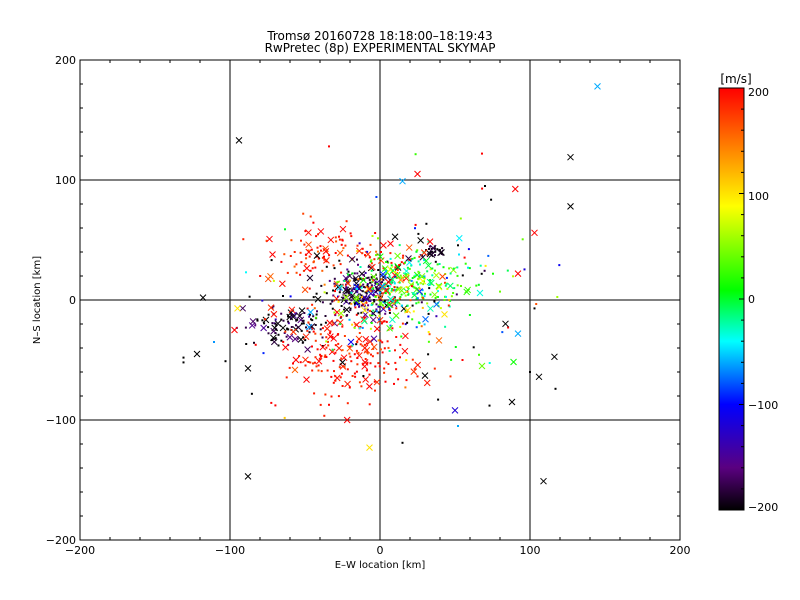 This screenshot has height=600, width=800. What do you see at coordinates (735, 79) in the screenshot?
I see `colorbar-label: [m/s]` at bounding box center [735, 79].